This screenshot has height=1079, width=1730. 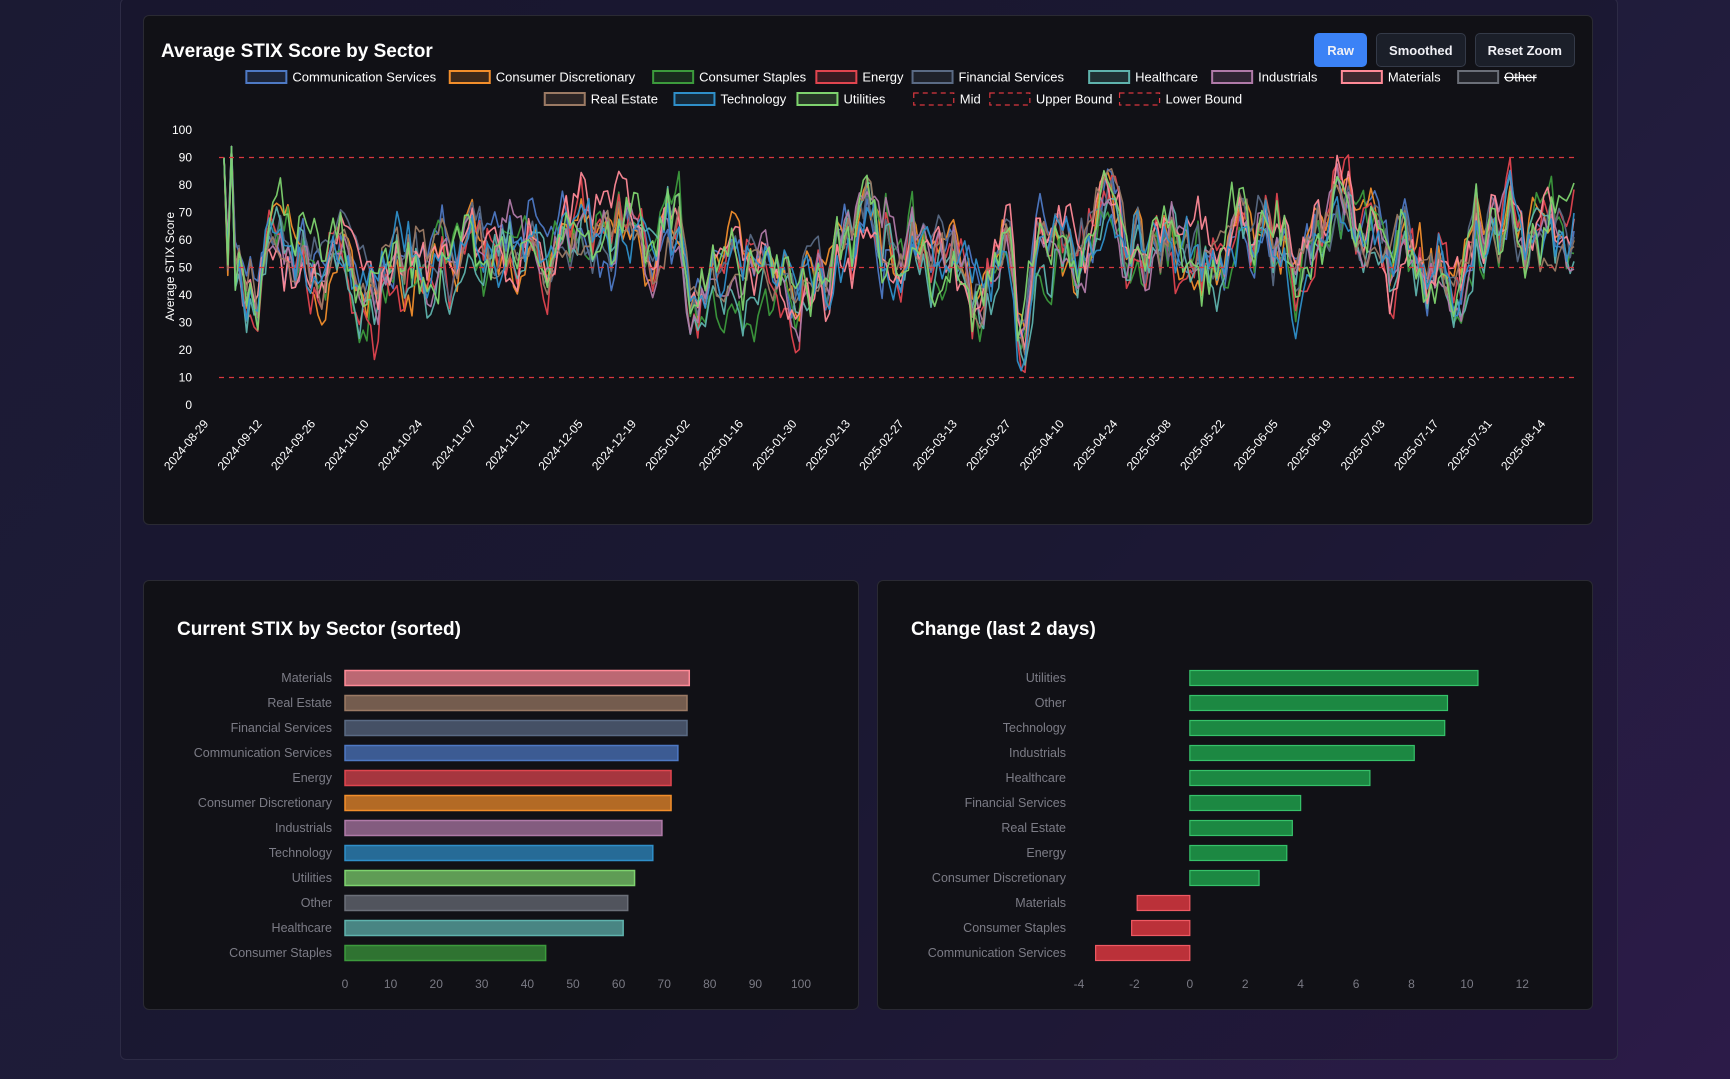 What do you see at coordinates (186, 158) in the screenshot?
I see `y-tick-label: 90` at bounding box center [186, 158].